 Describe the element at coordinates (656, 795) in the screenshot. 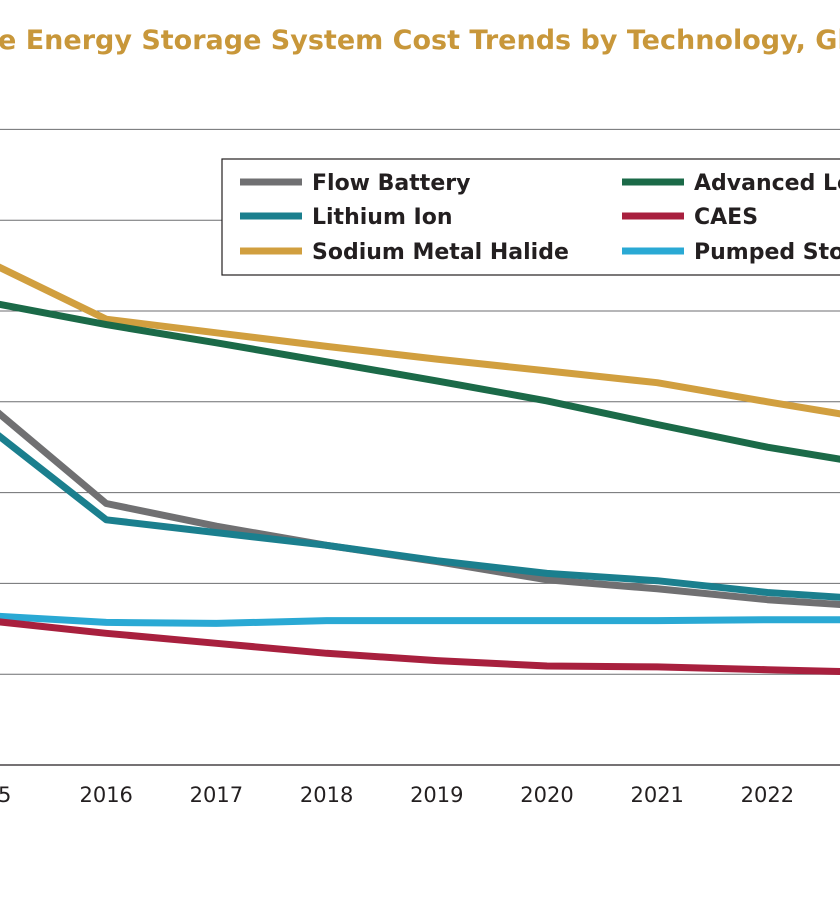

I see `x-tick-label: 2021` at that location.